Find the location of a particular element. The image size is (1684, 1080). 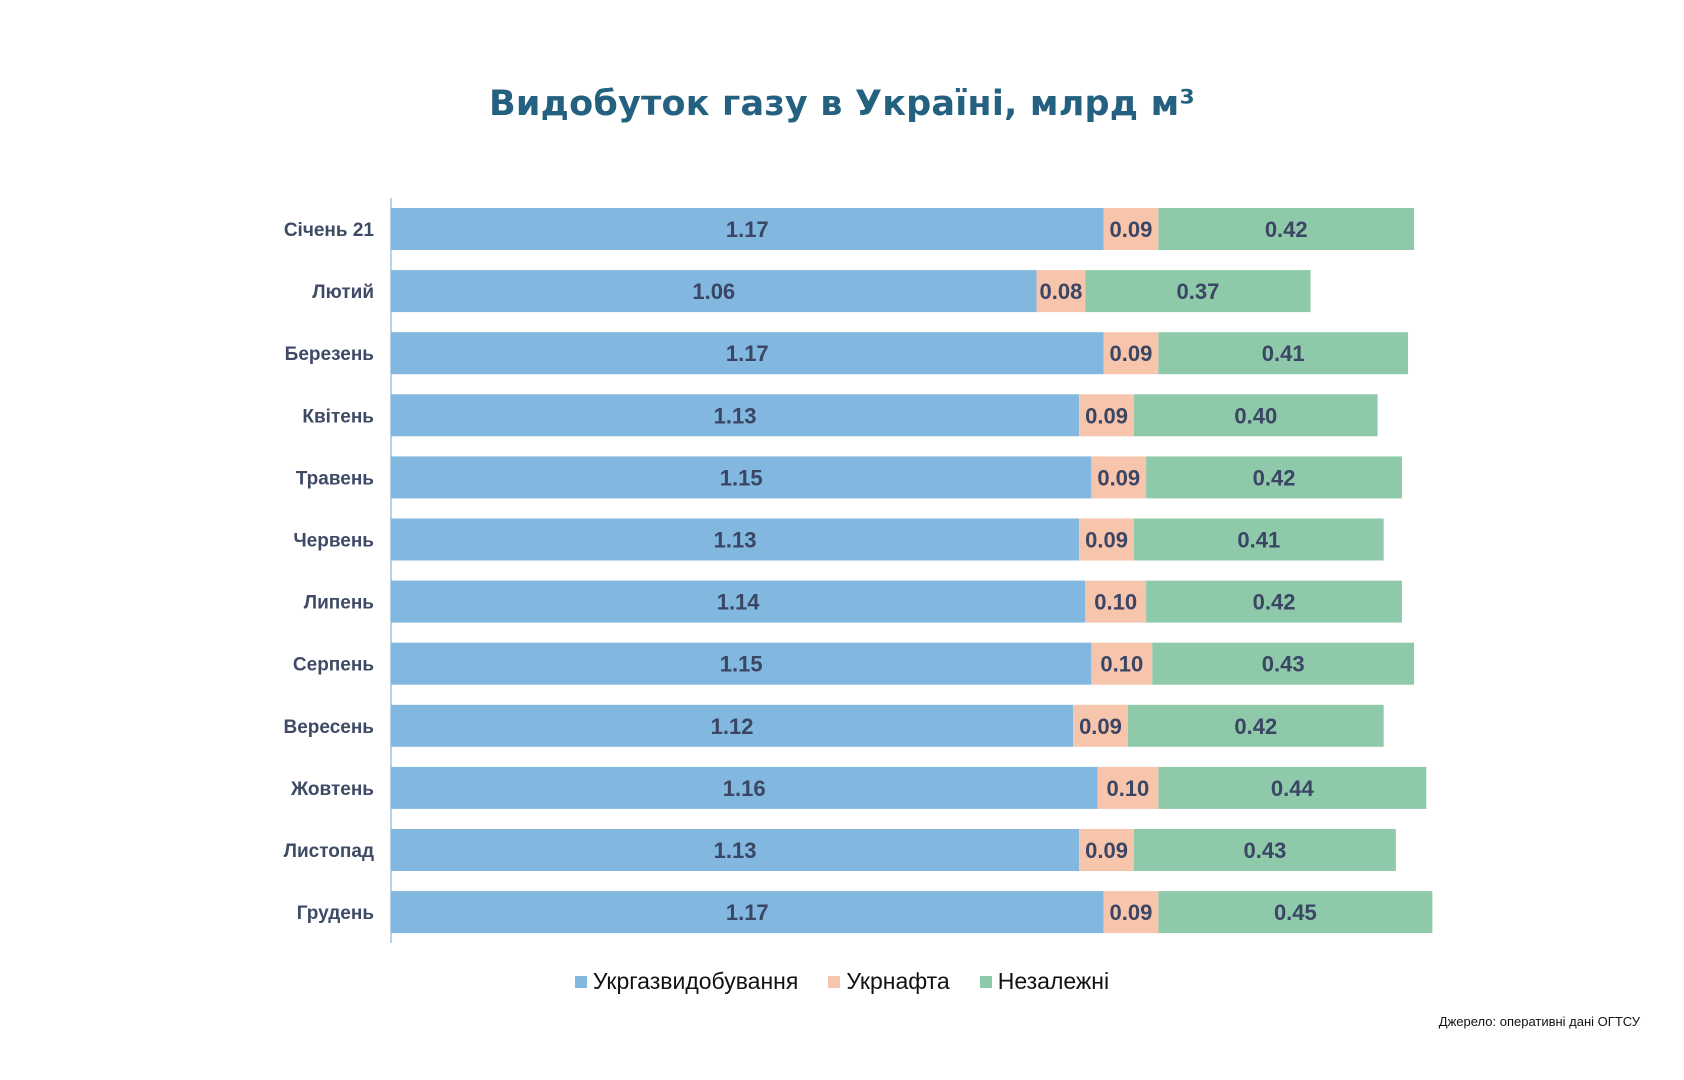

data-label: 0.40 is located at coordinates (1255, 415).